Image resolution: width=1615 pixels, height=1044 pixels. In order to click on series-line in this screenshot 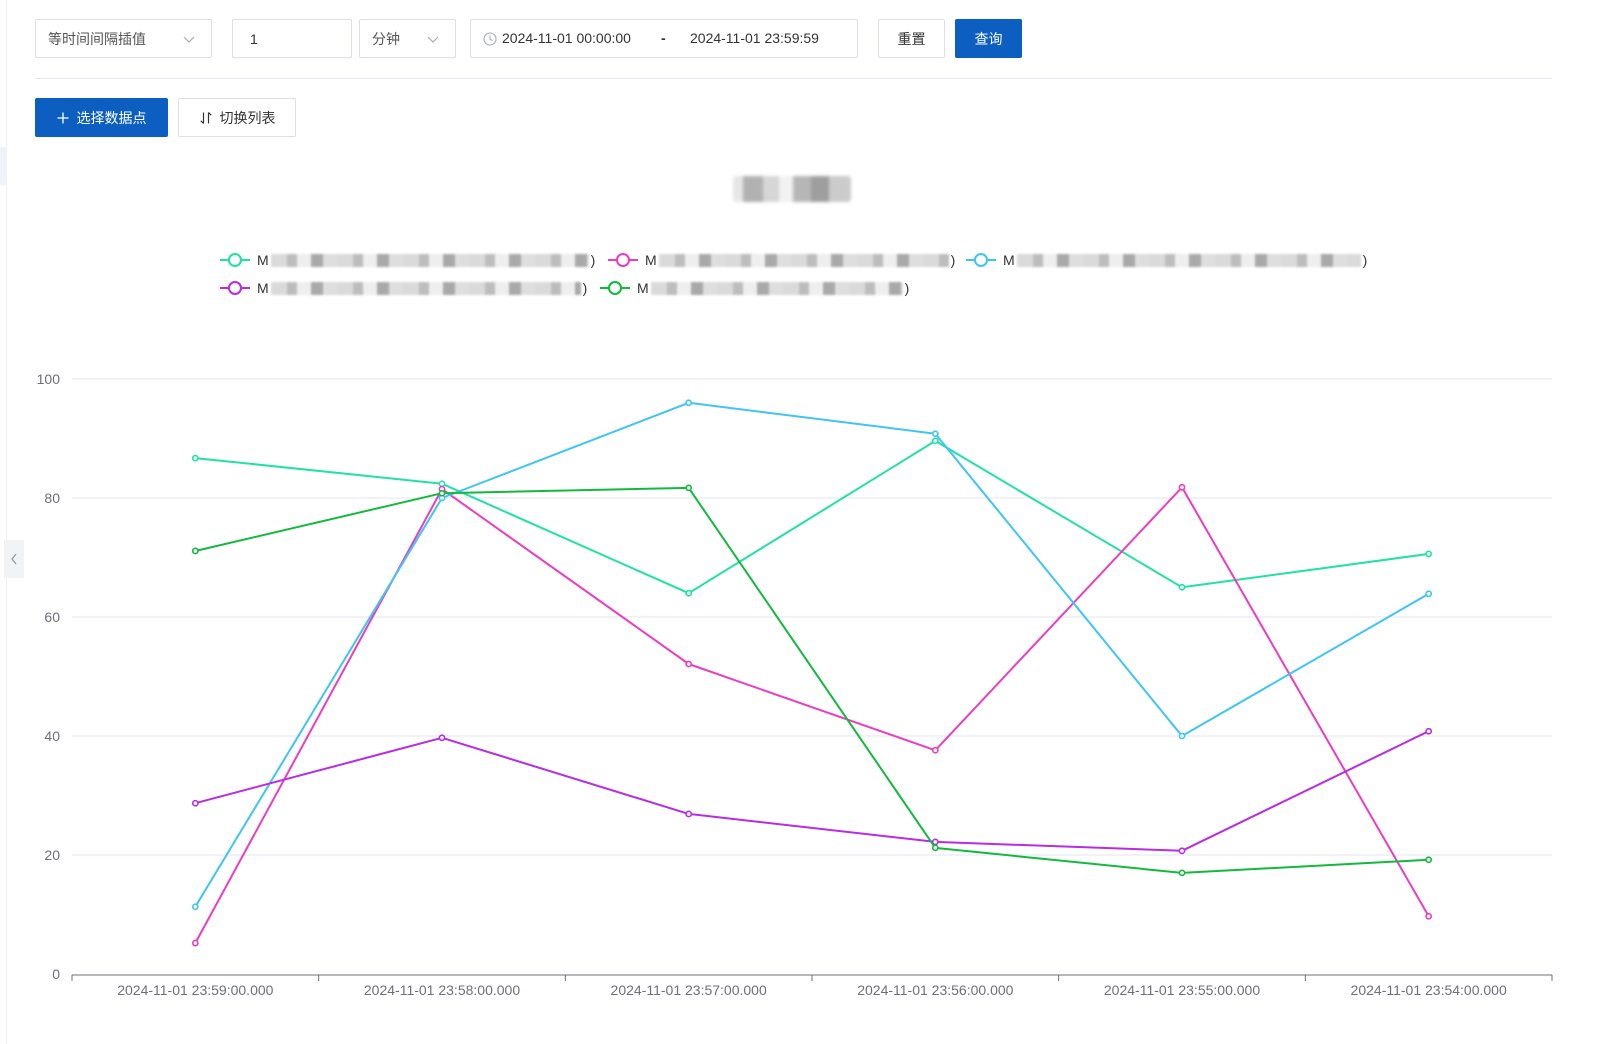, I will do `click(812, 791)`.